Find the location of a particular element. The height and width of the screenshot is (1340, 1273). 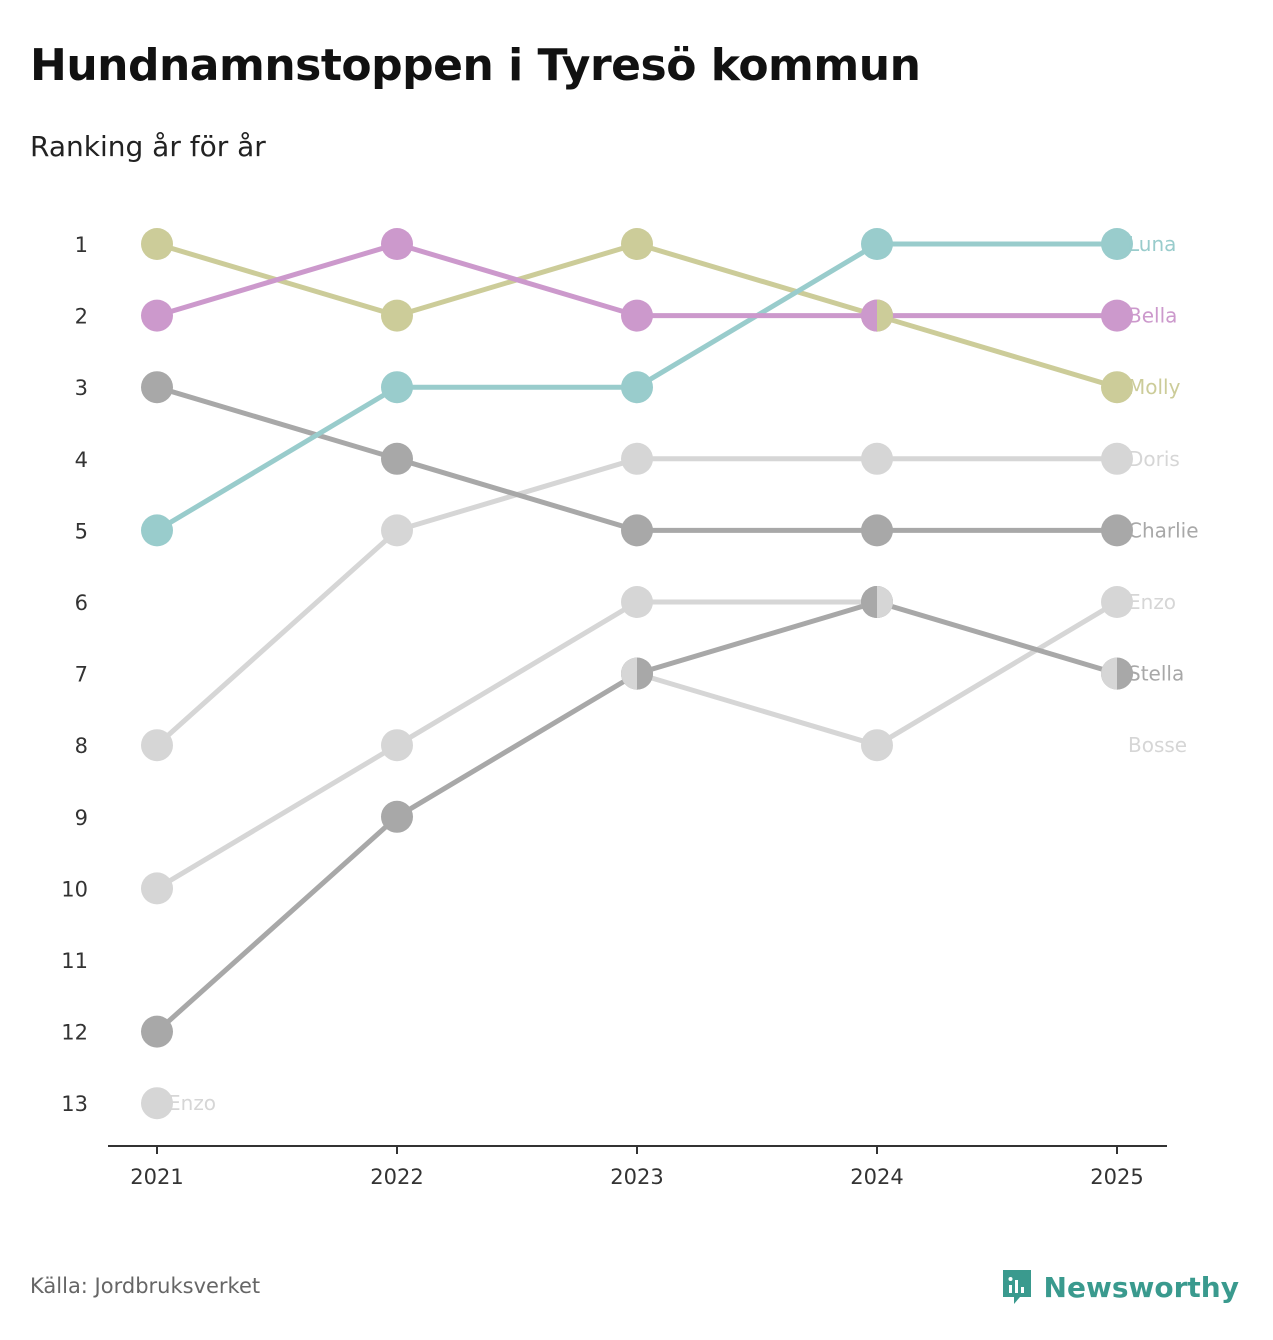

start-label-enzo: Enzo is located at coordinates (192, 1103).